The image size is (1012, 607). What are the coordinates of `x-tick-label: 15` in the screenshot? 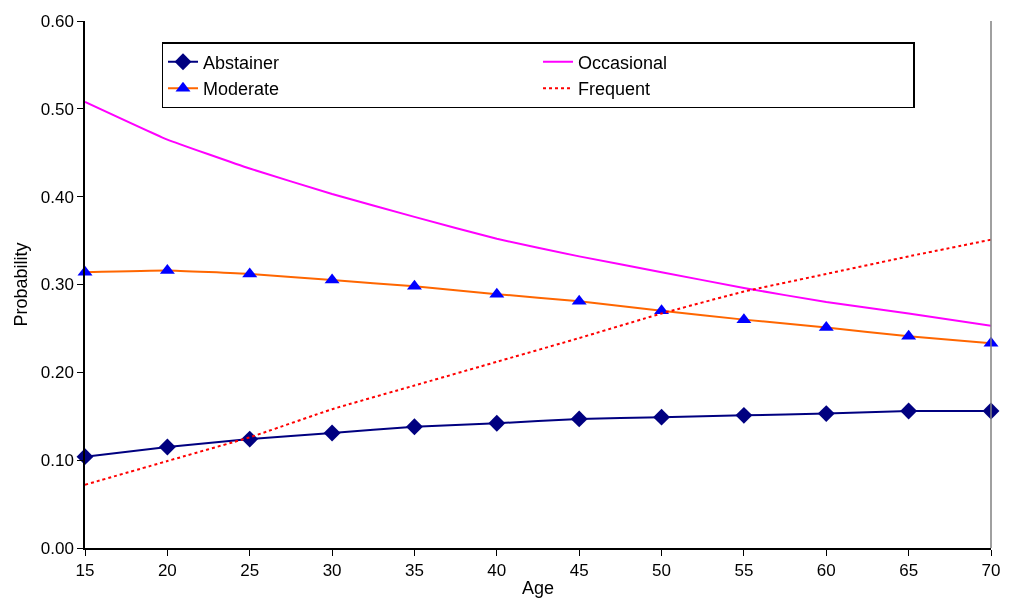 It's located at (85, 571).